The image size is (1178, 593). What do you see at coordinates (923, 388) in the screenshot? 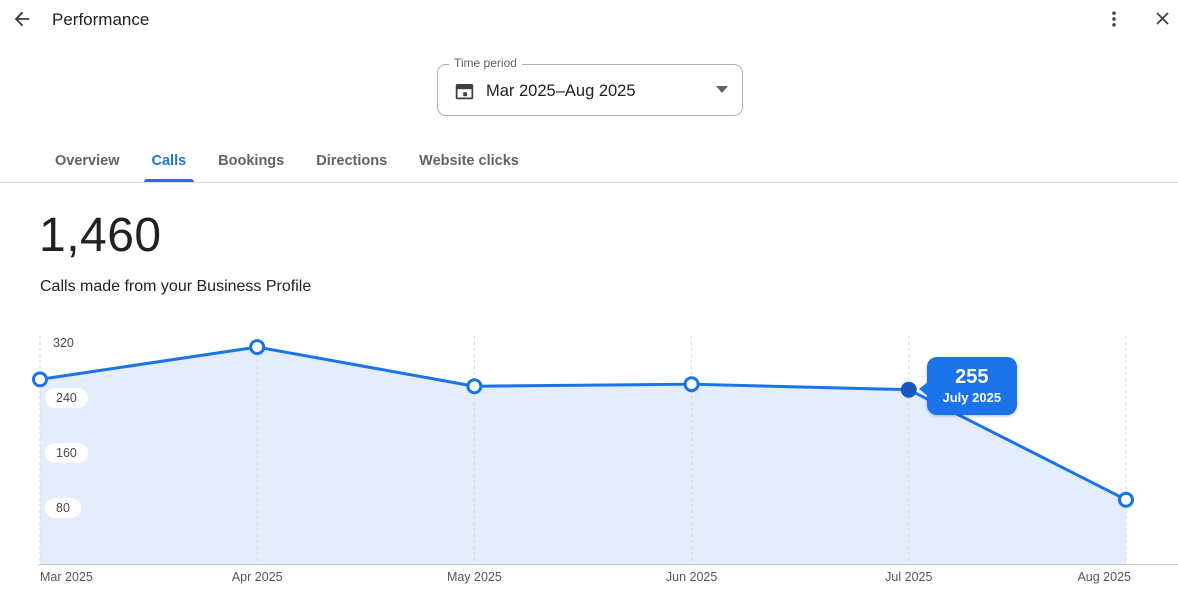
I see `tooltip-tail` at bounding box center [923, 388].